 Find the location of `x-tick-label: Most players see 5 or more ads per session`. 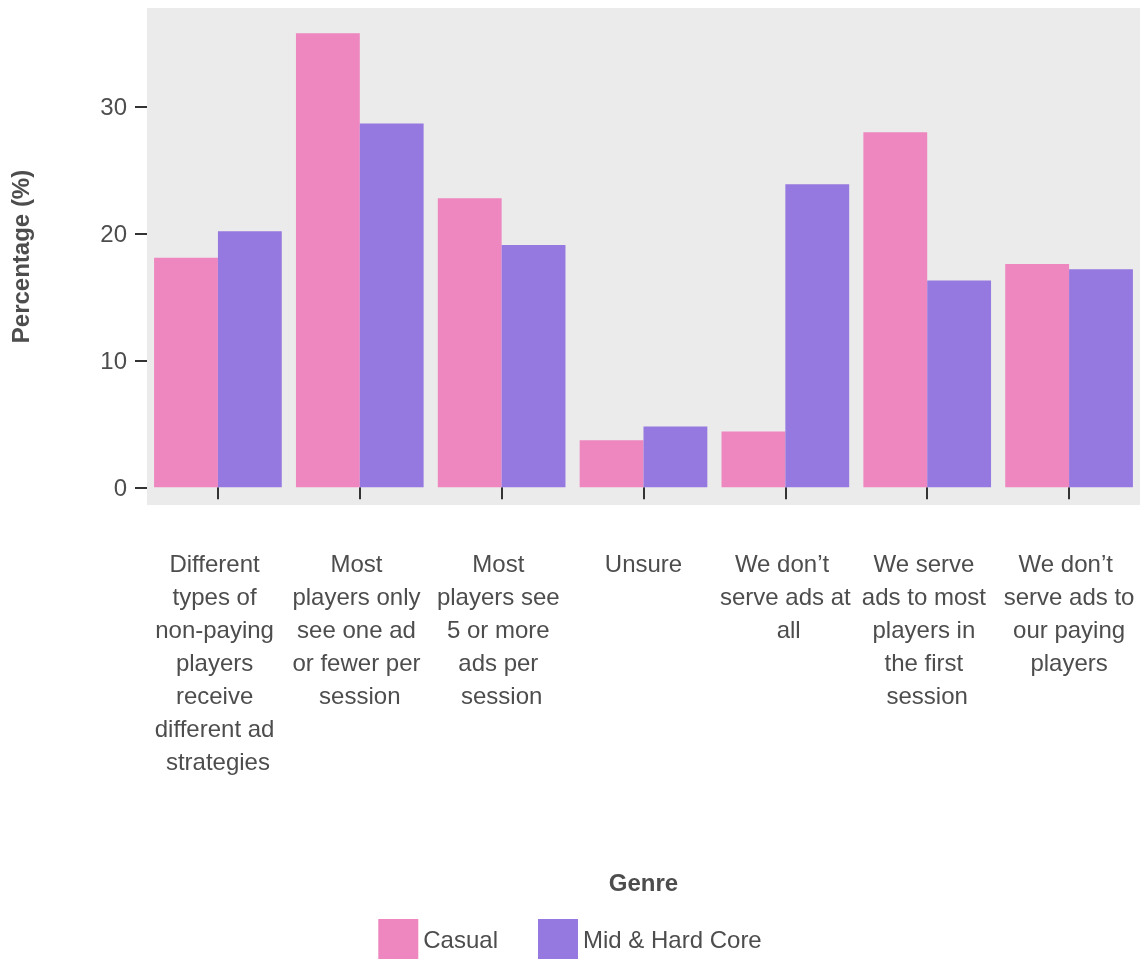

x-tick-label: Most players see 5 or more ads per session is located at coordinates (501, 629).